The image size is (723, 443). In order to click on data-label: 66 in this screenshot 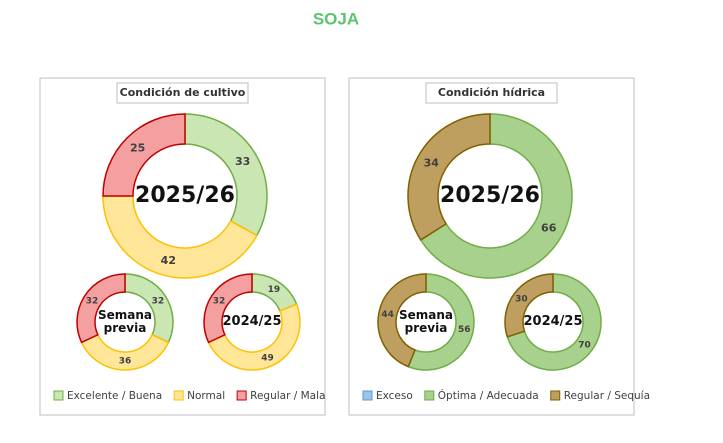, I will do `click(549, 227)`.